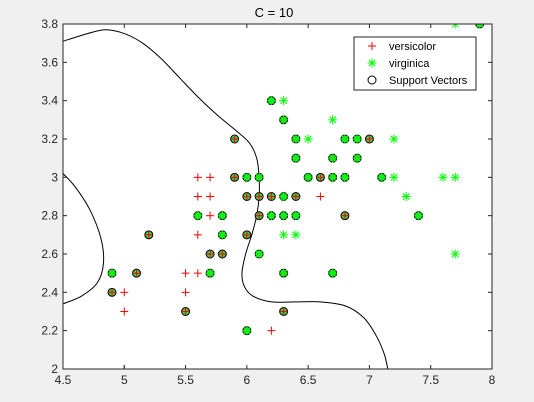 The height and width of the screenshot is (402, 534). What do you see at coordinates (49, 216) in the screenshot?
I see `y-tick-label: 2.8` at bounding box center [49, 216].